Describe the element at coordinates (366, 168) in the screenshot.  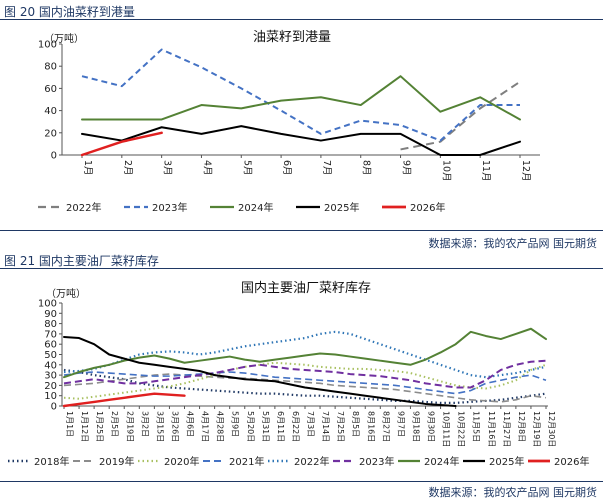
I see `x-tick-label: 8月` at that location.